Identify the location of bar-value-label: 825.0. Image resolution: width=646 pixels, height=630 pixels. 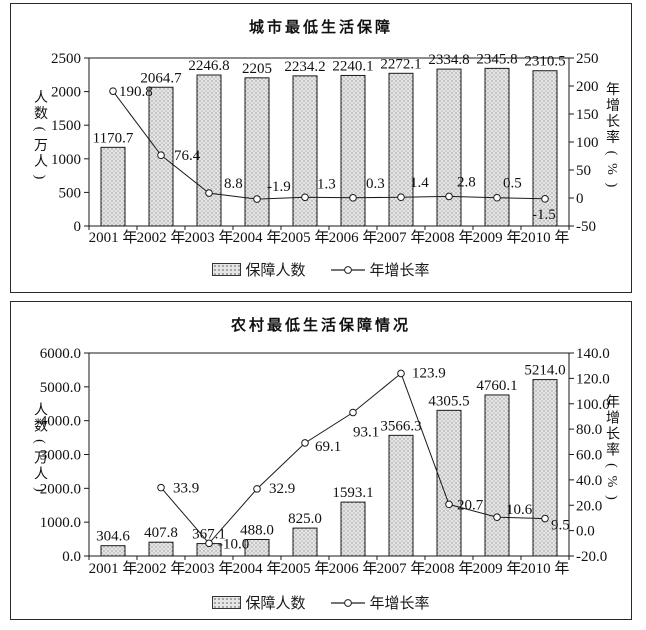
(305, 519).